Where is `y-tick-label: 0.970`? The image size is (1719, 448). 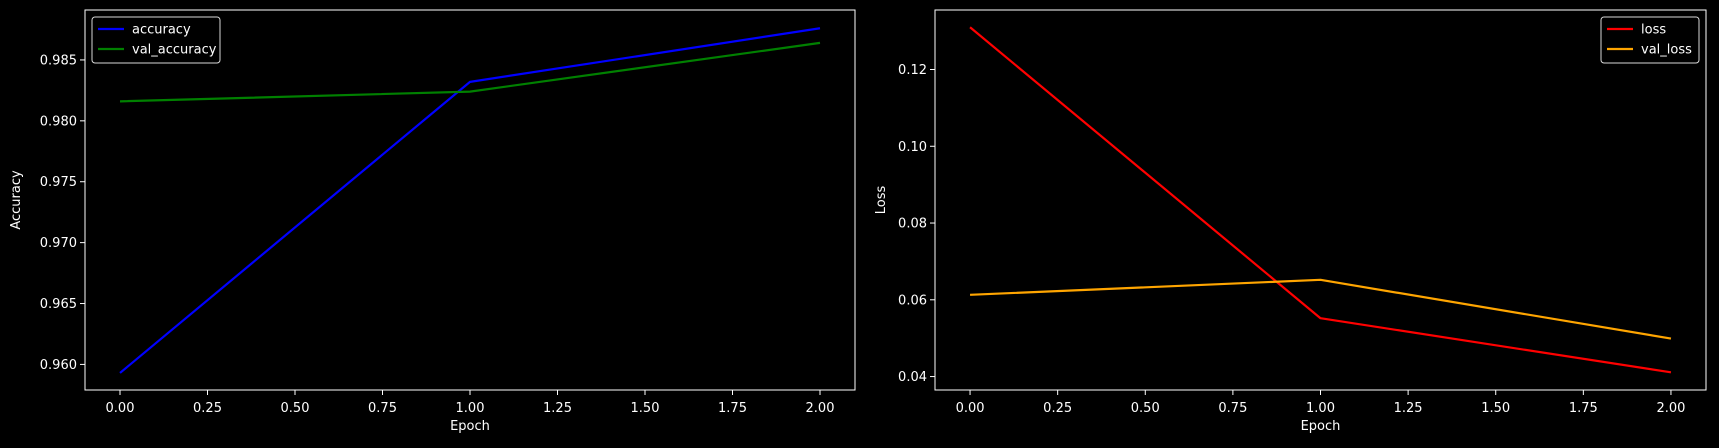 y-tick-label: 0.970 is located at coordinates (58, 243).